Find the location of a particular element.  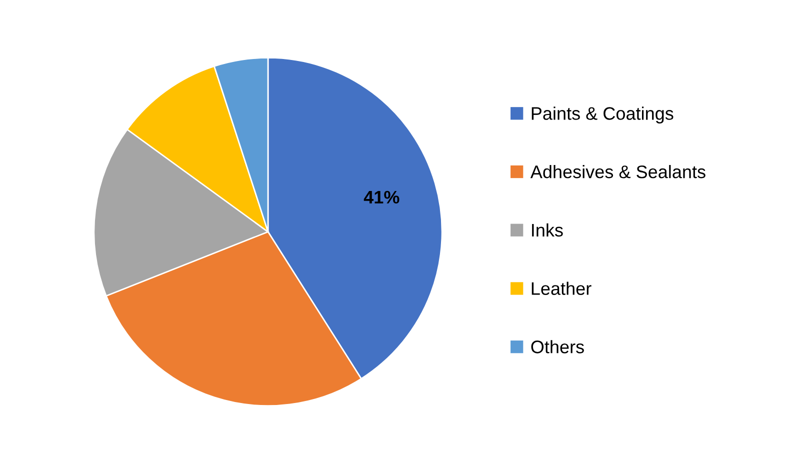

legend-label: Others is located at coordinates (557, 347).